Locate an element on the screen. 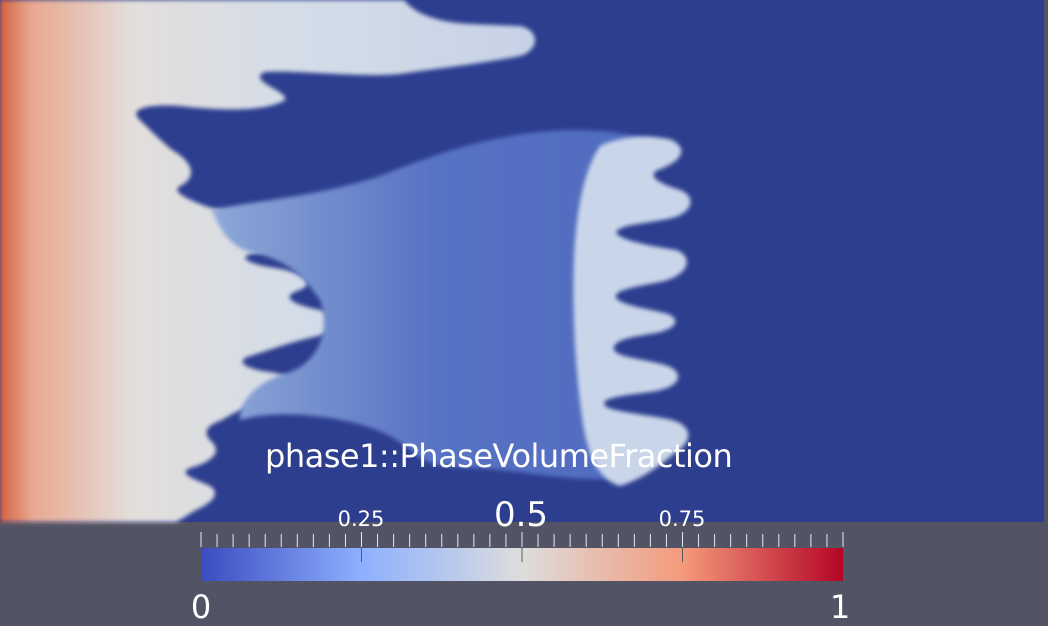  tick-label-025: 0.25 is located at coordinates (361, 519).